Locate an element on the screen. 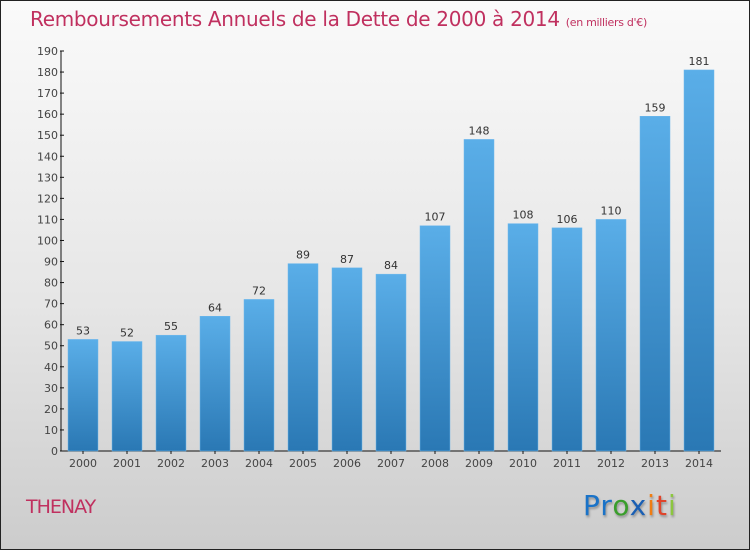 This screenshot has width=750, height=551. x-tick-label: 2009 is located at coordinates (479, 463).